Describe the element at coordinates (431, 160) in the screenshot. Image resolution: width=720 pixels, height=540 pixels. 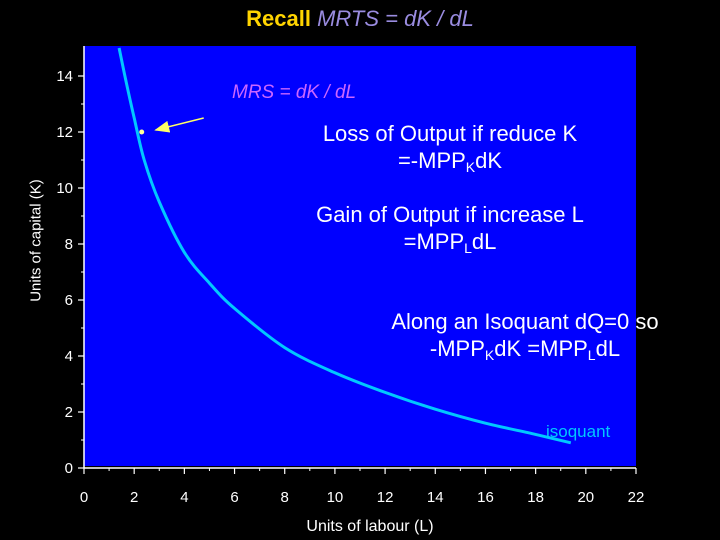
I see `loss-line-2-pre: =-MPP` at that location.